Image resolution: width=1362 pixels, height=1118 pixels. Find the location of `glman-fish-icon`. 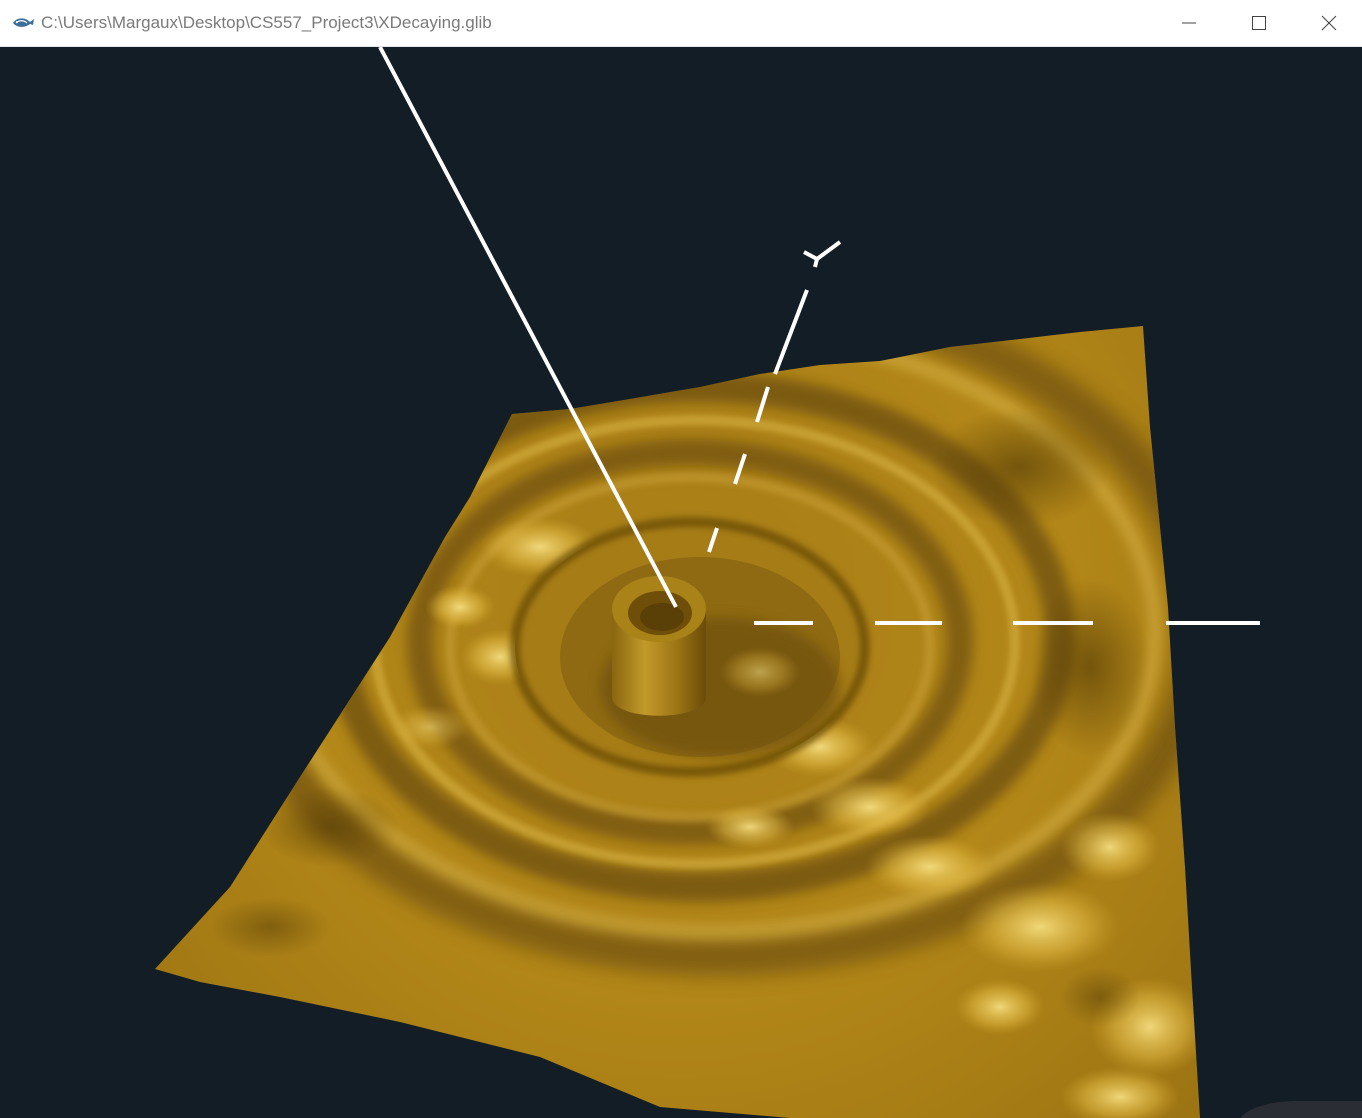

glman-fish-icon is located at coordinates (23, 23).